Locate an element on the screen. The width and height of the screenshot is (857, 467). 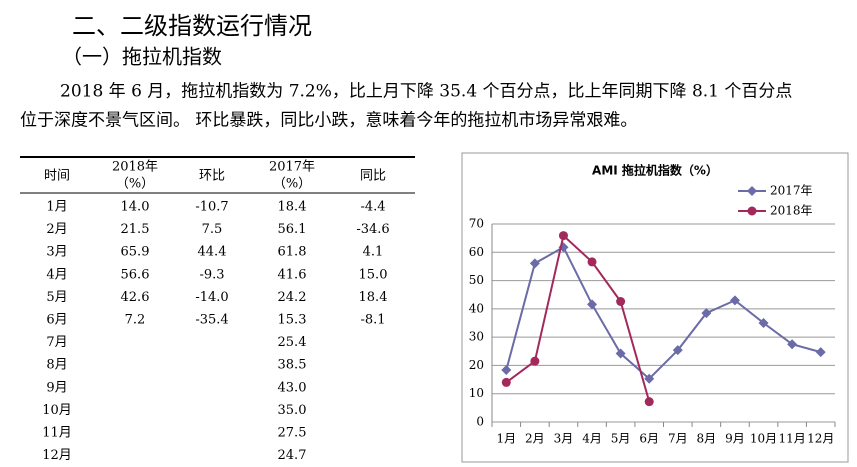
table-cell: -14.0 is located at coordinates (211, 297).